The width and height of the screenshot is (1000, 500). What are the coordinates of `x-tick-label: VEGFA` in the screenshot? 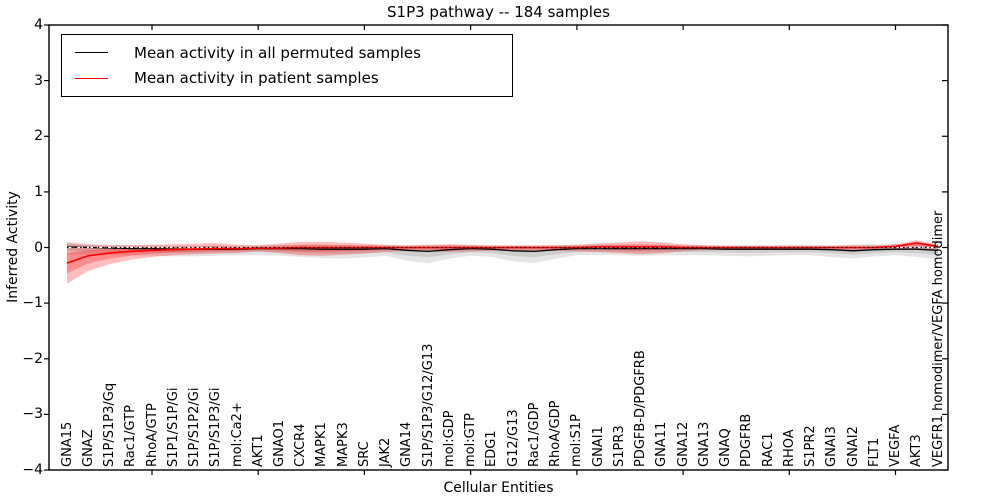 It's located at (895, 445).